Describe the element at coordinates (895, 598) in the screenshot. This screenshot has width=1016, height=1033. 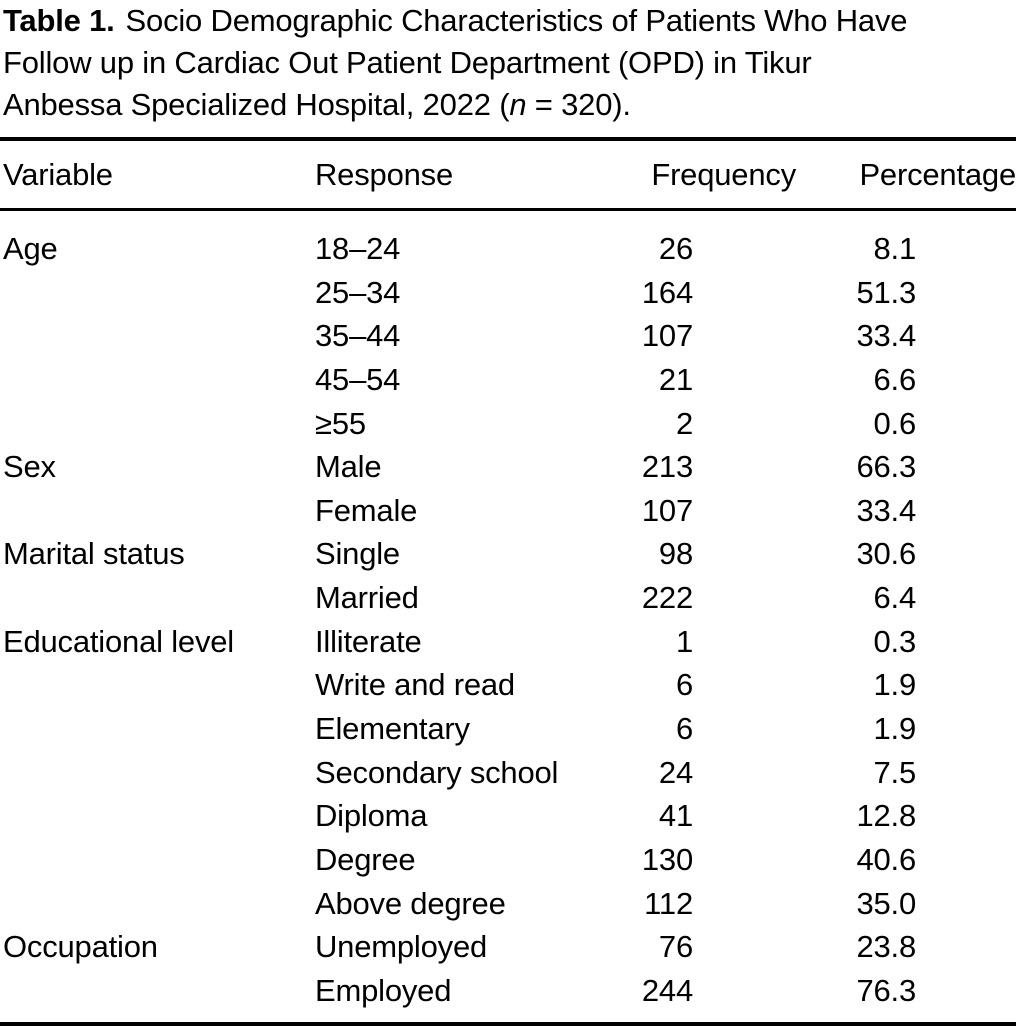
I see `cell-percentage: 6.4` at that location.